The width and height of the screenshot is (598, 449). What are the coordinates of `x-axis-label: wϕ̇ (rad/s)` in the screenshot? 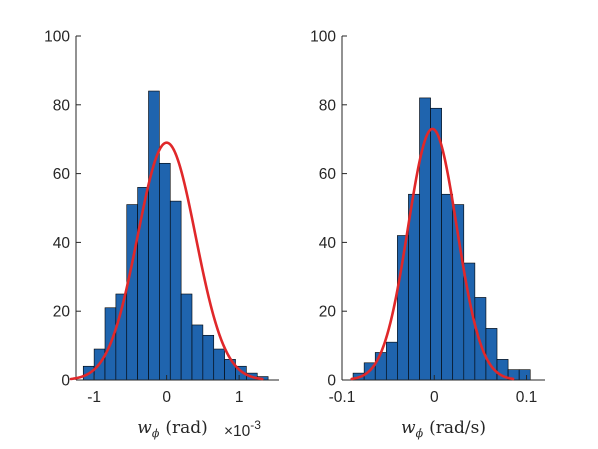 It's located at (443, 429).